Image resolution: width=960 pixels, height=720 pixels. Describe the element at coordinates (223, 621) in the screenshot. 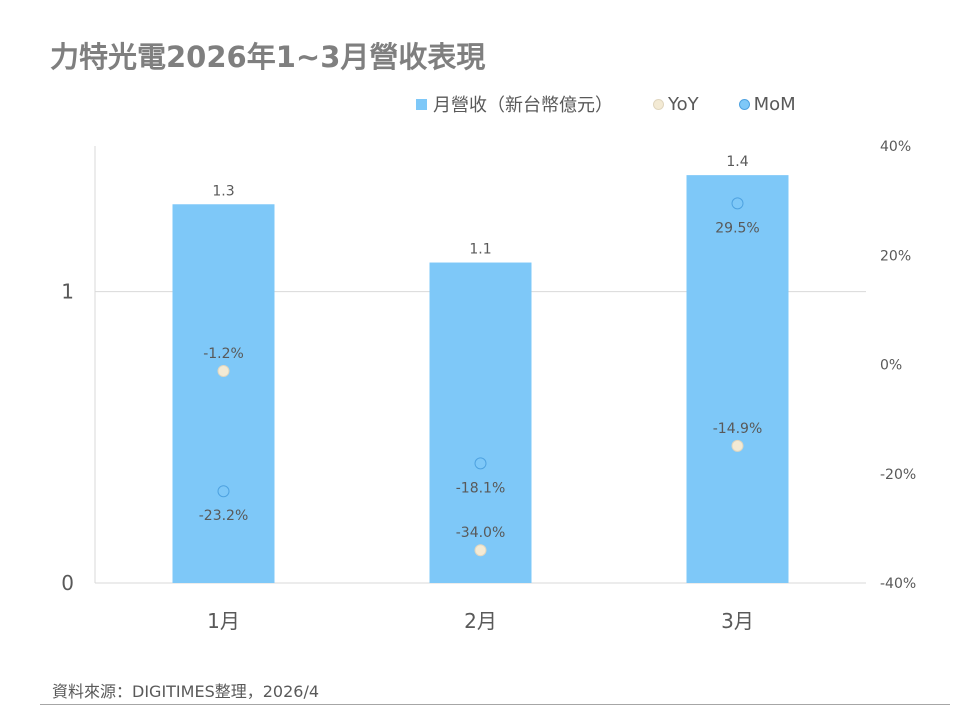

I see `category-label: 1月` at that location.